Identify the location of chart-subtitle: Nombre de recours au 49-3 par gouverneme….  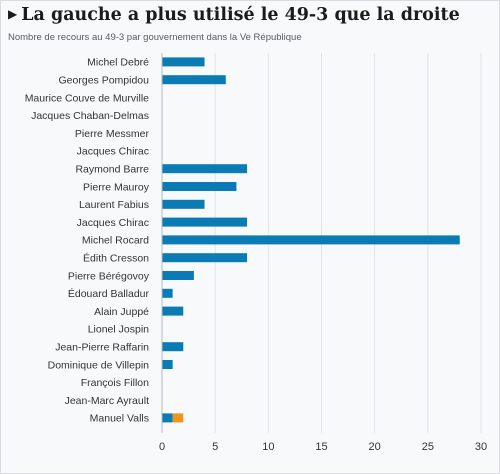
(155, 37).